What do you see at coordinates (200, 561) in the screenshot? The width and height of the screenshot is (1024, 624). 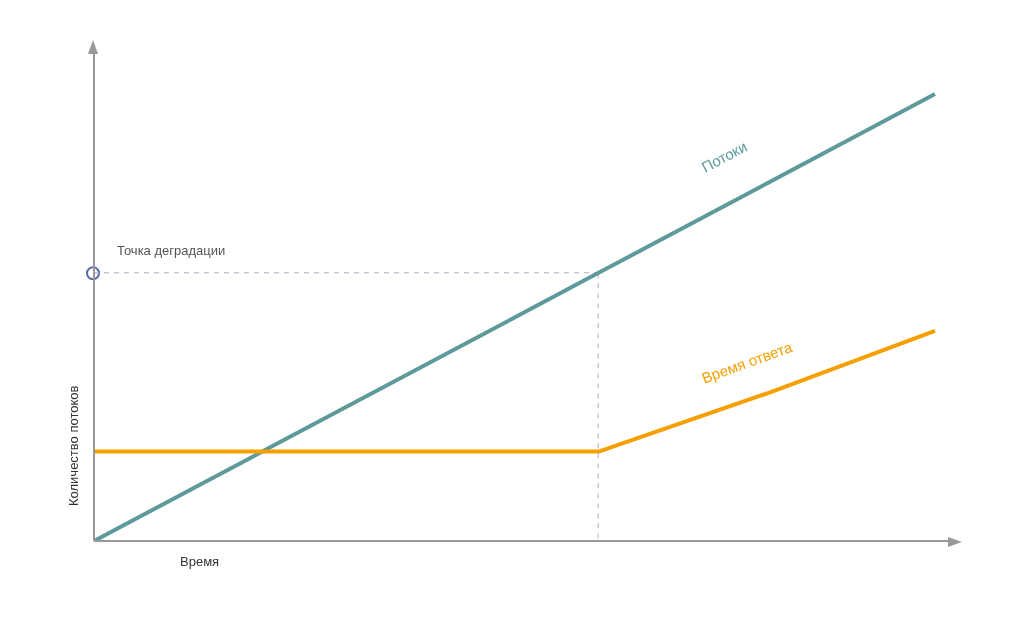 I see `x-axis-title: Время` at bounding box center [200, 561].